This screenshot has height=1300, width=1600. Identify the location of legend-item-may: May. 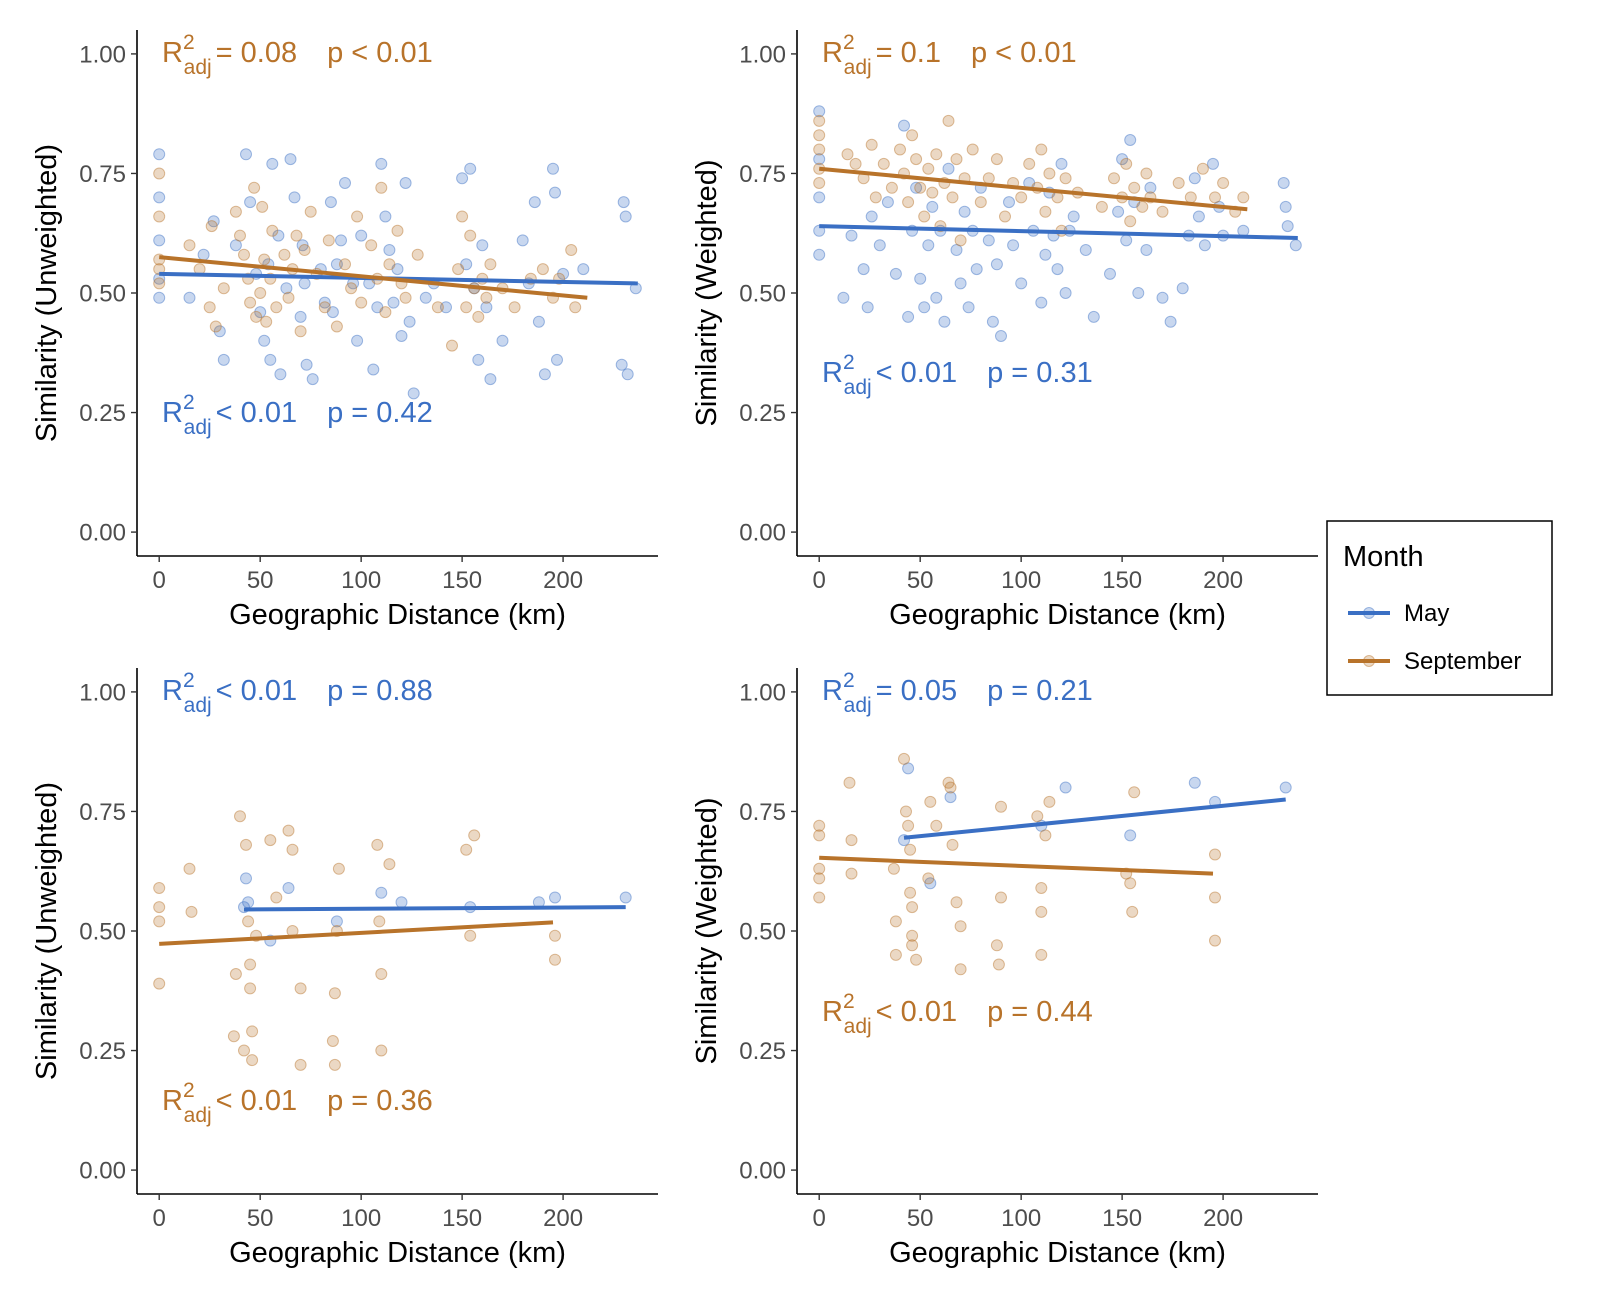
(1398, 613).